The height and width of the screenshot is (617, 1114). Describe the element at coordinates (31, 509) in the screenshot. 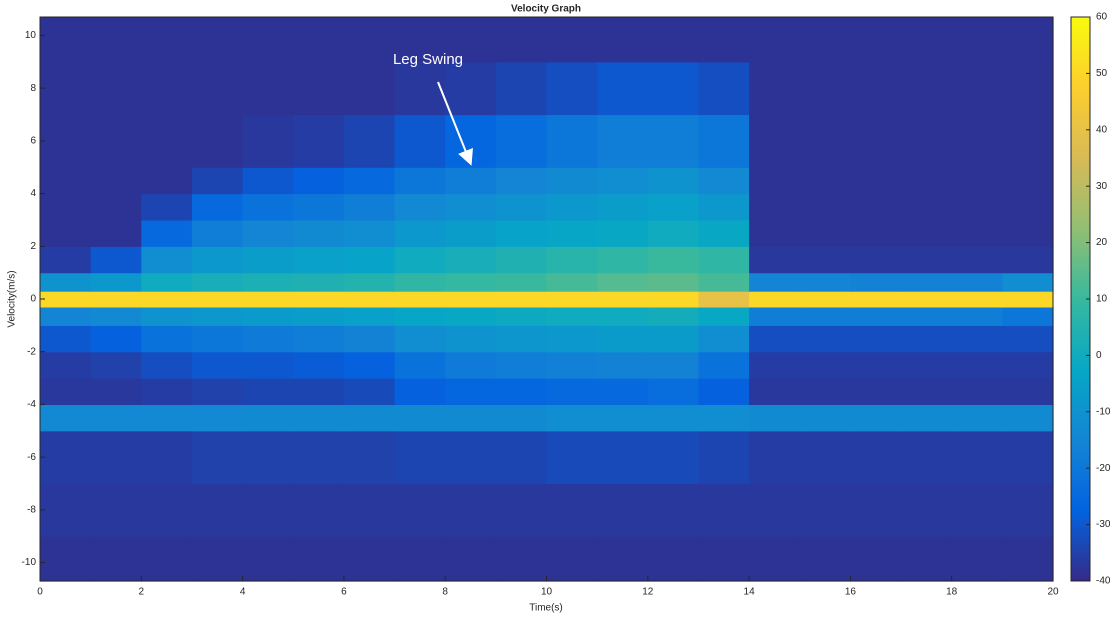

I see `y-tick-label: -8` at that location.